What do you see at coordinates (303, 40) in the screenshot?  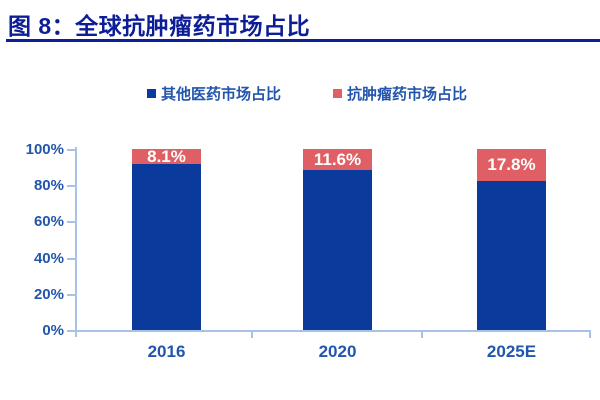 I see `title-underline` at bounding box center [303, 40].